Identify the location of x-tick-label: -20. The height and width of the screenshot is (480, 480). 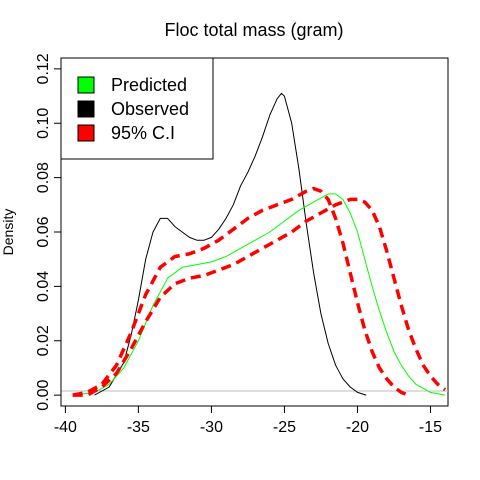
(357, 427).